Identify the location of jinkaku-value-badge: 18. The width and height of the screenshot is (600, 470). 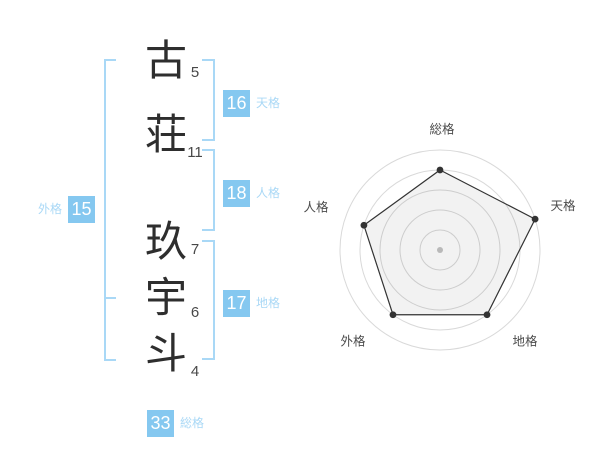
(236, 193).